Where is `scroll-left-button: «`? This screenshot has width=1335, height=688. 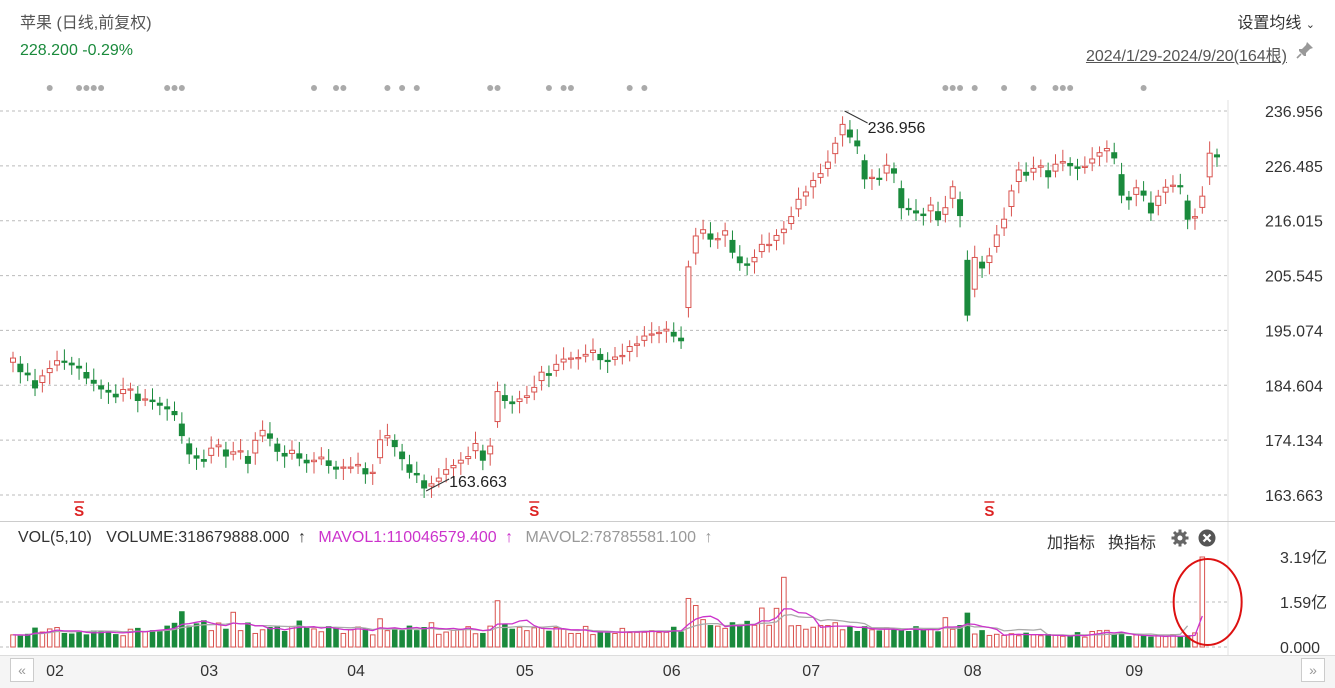
scroll-left-button: « is located at coordinates (22, 670).